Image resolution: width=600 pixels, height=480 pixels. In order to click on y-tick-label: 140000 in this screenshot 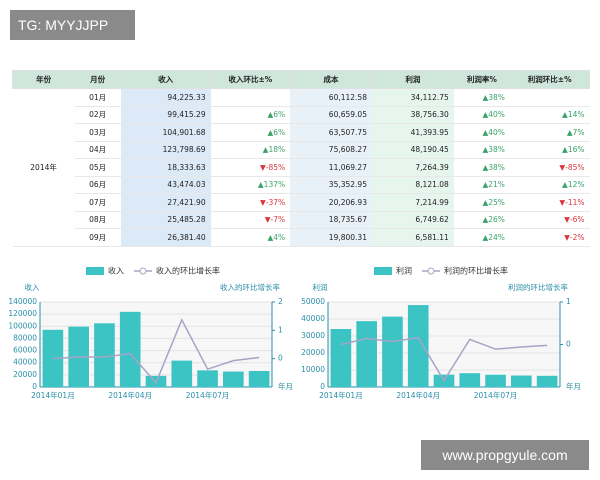, I will do `click(22, 301)`.